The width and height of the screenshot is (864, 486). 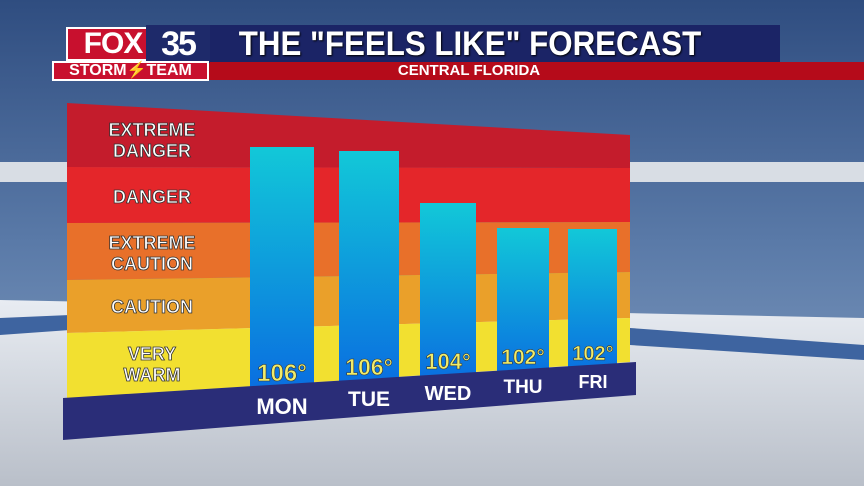 I want to click on zone-extreme-danger, so click(x=348, y=135).